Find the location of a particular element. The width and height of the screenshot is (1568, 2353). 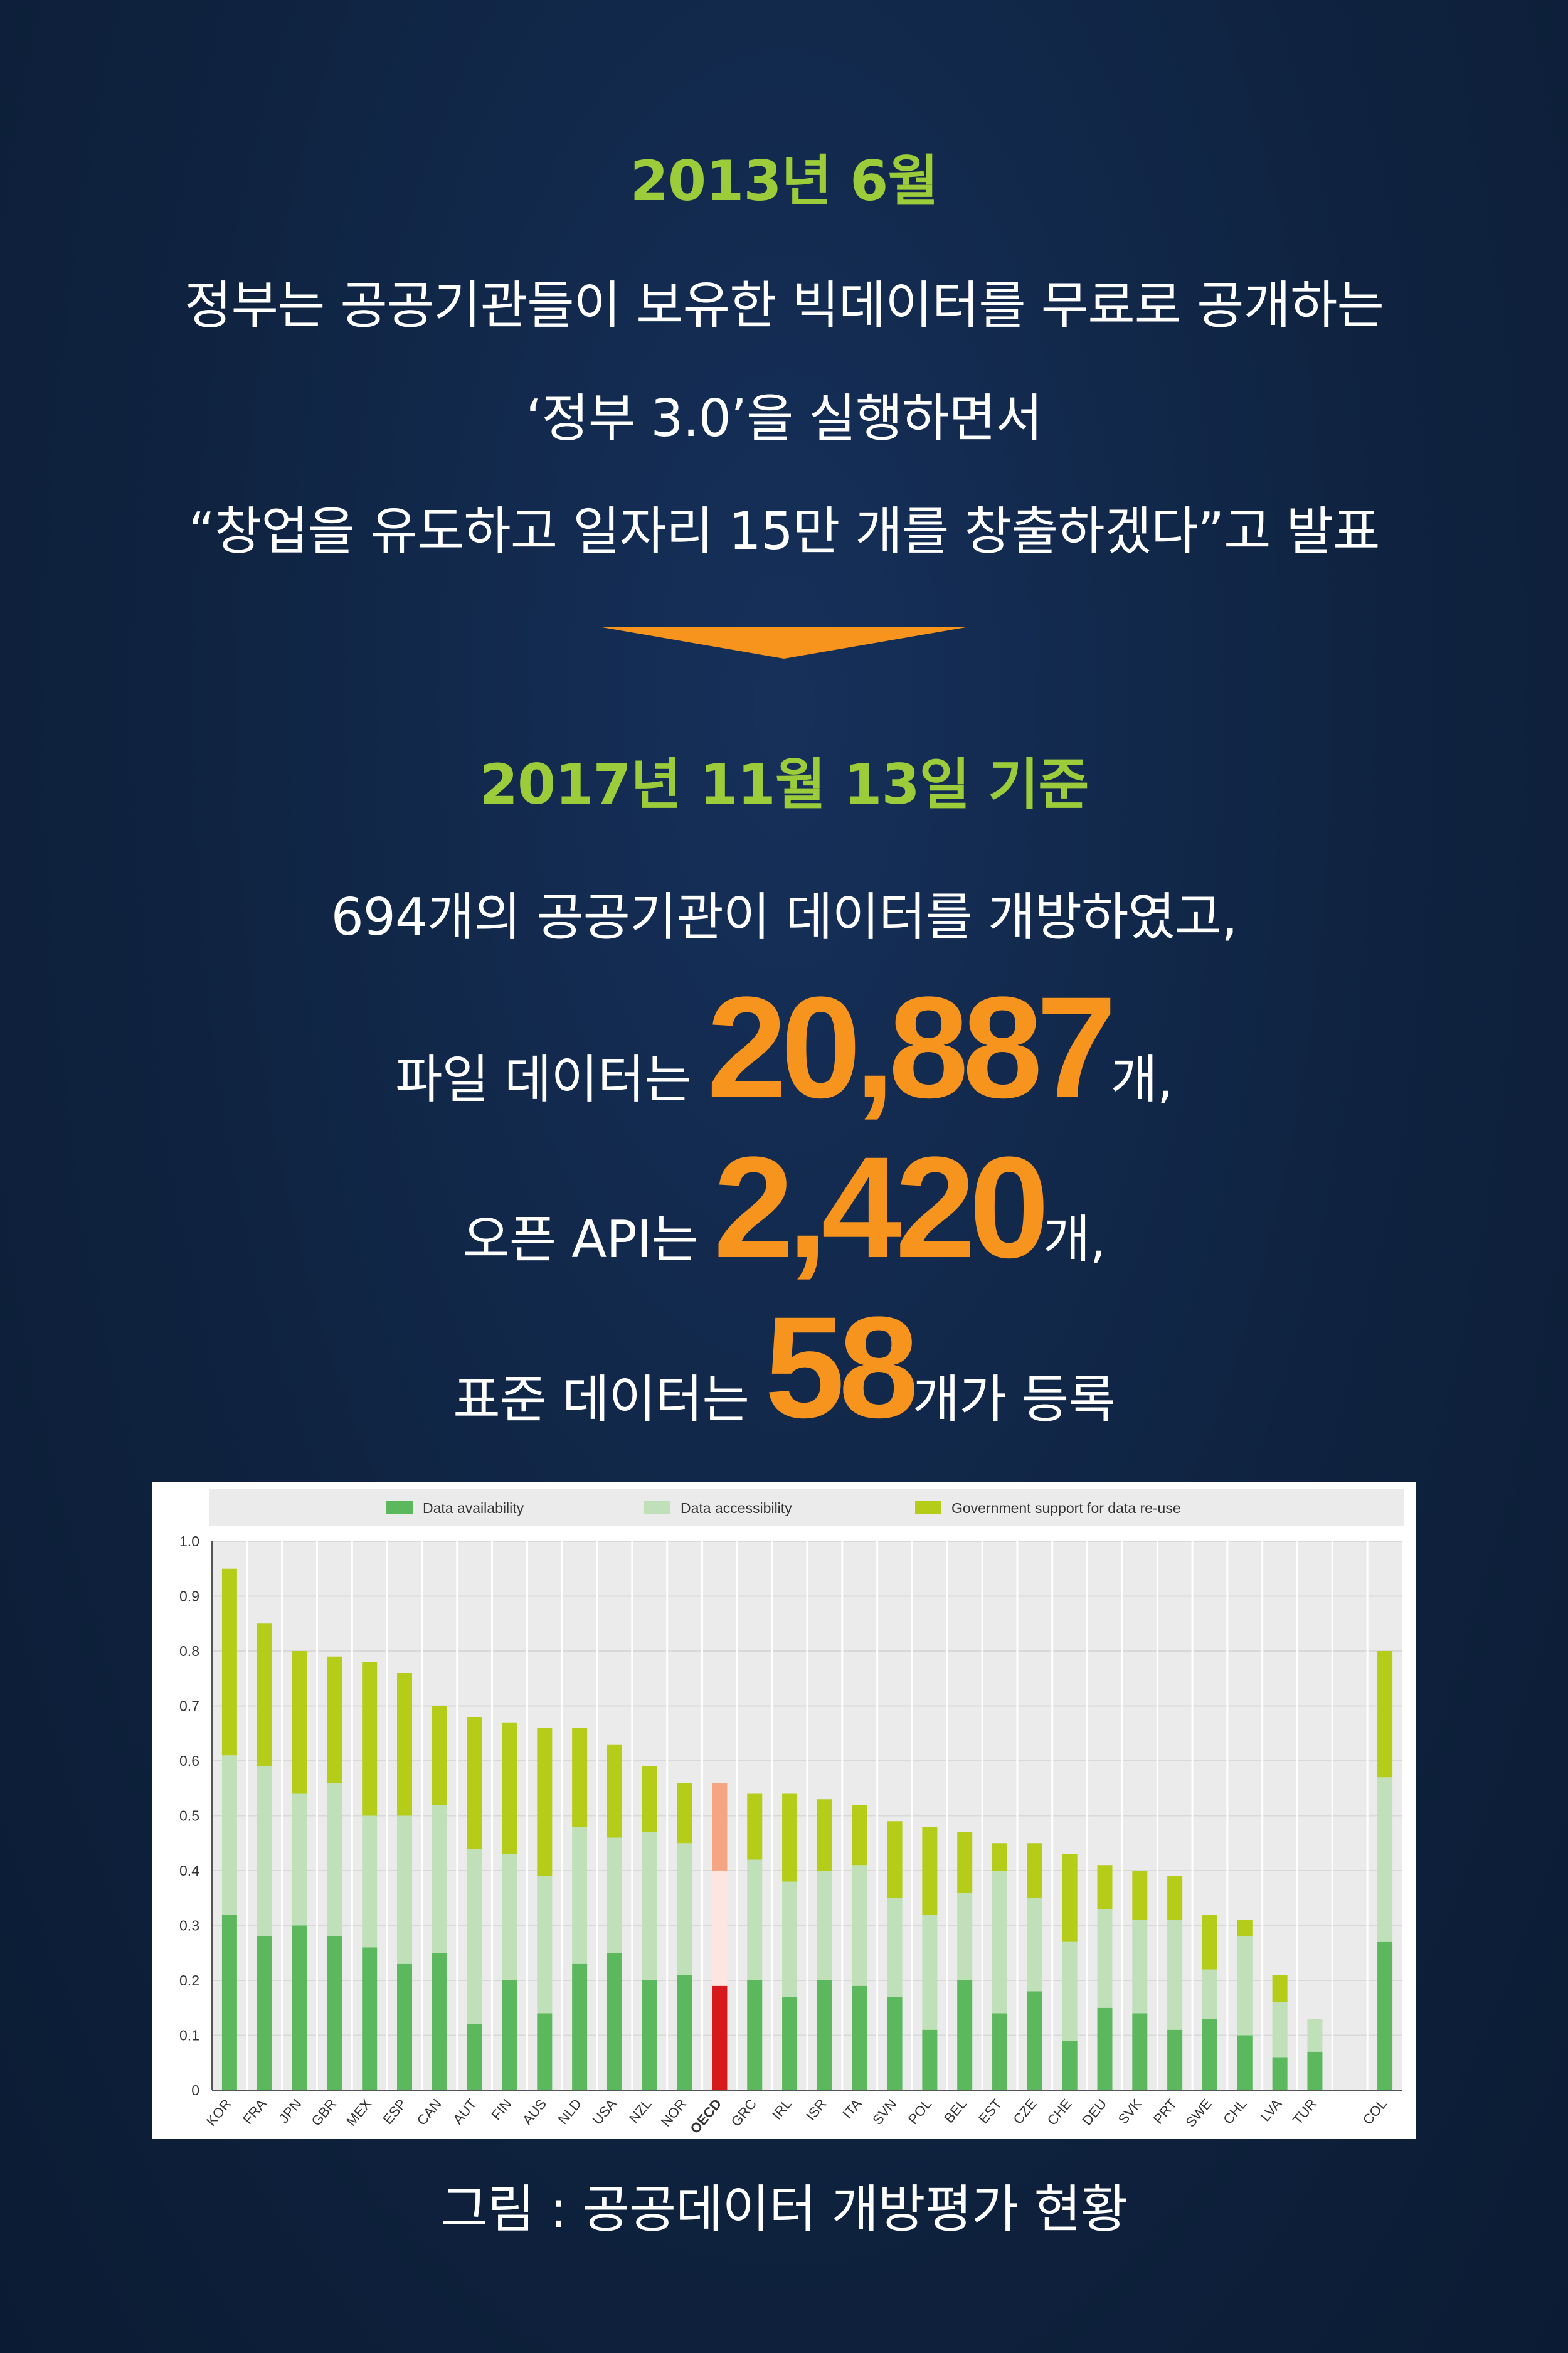

x-tick-label: KOR is located at coordinates (219, 2112).